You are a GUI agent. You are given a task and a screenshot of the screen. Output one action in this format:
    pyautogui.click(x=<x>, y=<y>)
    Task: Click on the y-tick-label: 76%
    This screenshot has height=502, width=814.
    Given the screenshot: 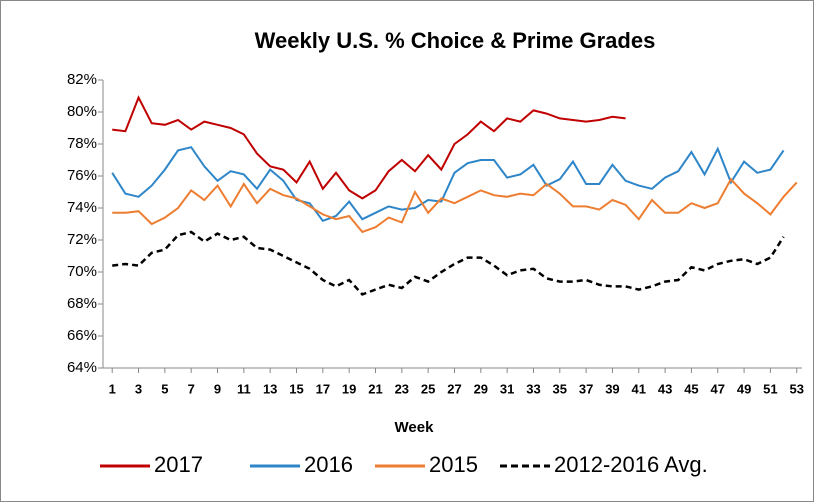 What is the action you would take?
    pyautogui.click(x=82, y=175)
    